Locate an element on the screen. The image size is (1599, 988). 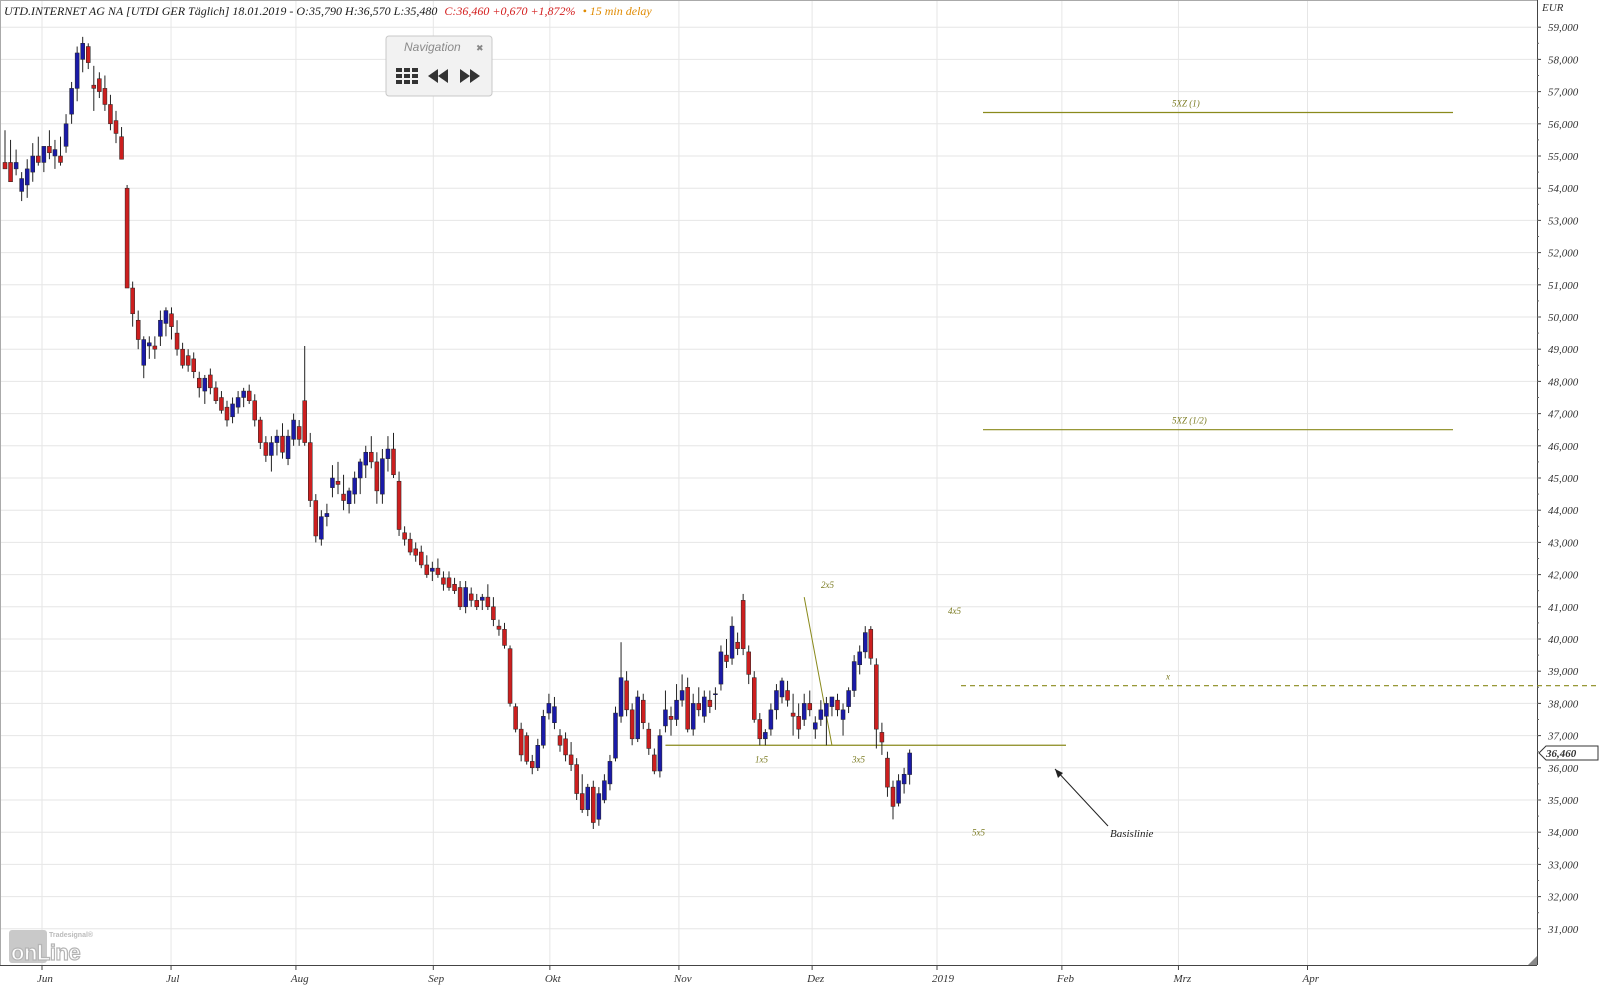
tradesignal-logo: Tradesignal® onLine is located at coordinates (51, 948).